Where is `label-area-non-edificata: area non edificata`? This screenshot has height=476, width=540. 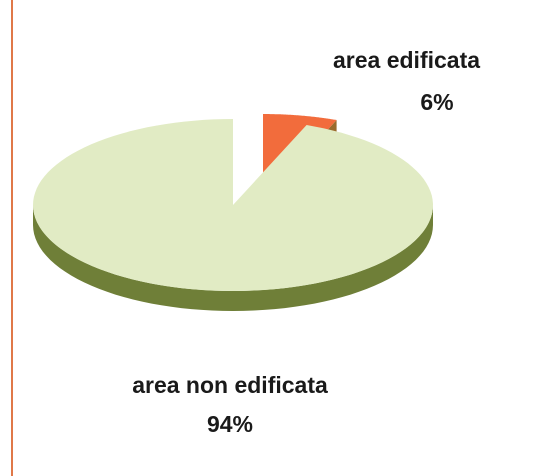
label-area-non-edificata: area non edificata is located at coordinates (230, 385).